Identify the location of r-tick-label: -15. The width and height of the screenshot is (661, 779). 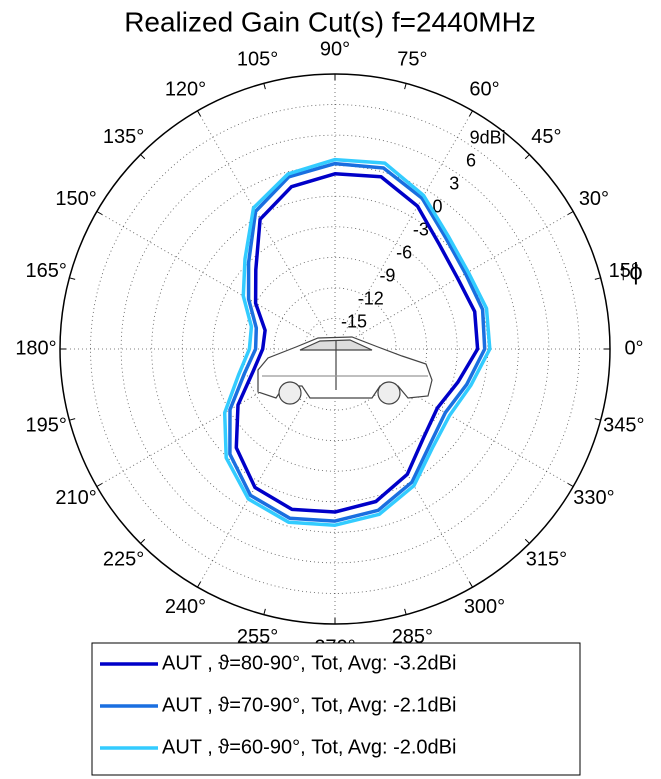
(354, 322).